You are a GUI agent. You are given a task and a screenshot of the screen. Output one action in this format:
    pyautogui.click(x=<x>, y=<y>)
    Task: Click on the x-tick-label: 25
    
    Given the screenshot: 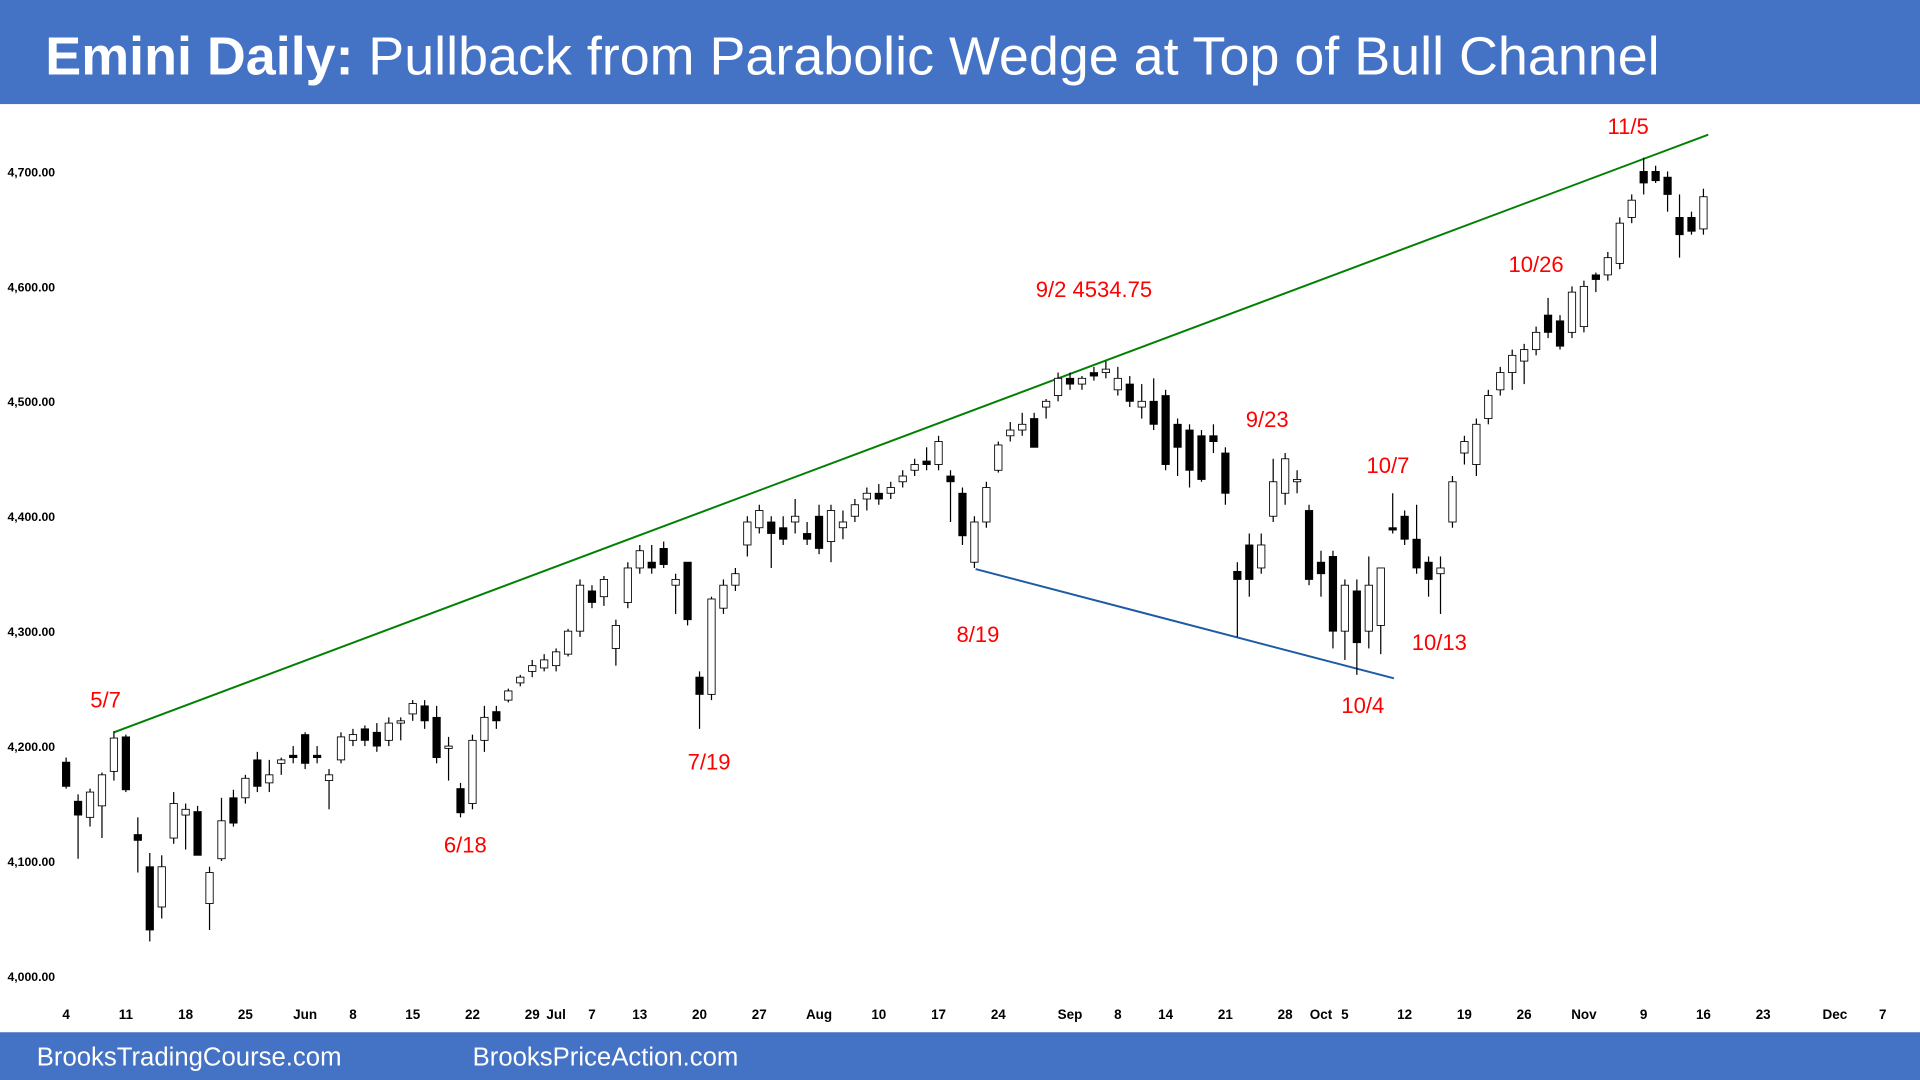 What is the action you would take?
    pyautogui.click(x=245, y=1014)
    